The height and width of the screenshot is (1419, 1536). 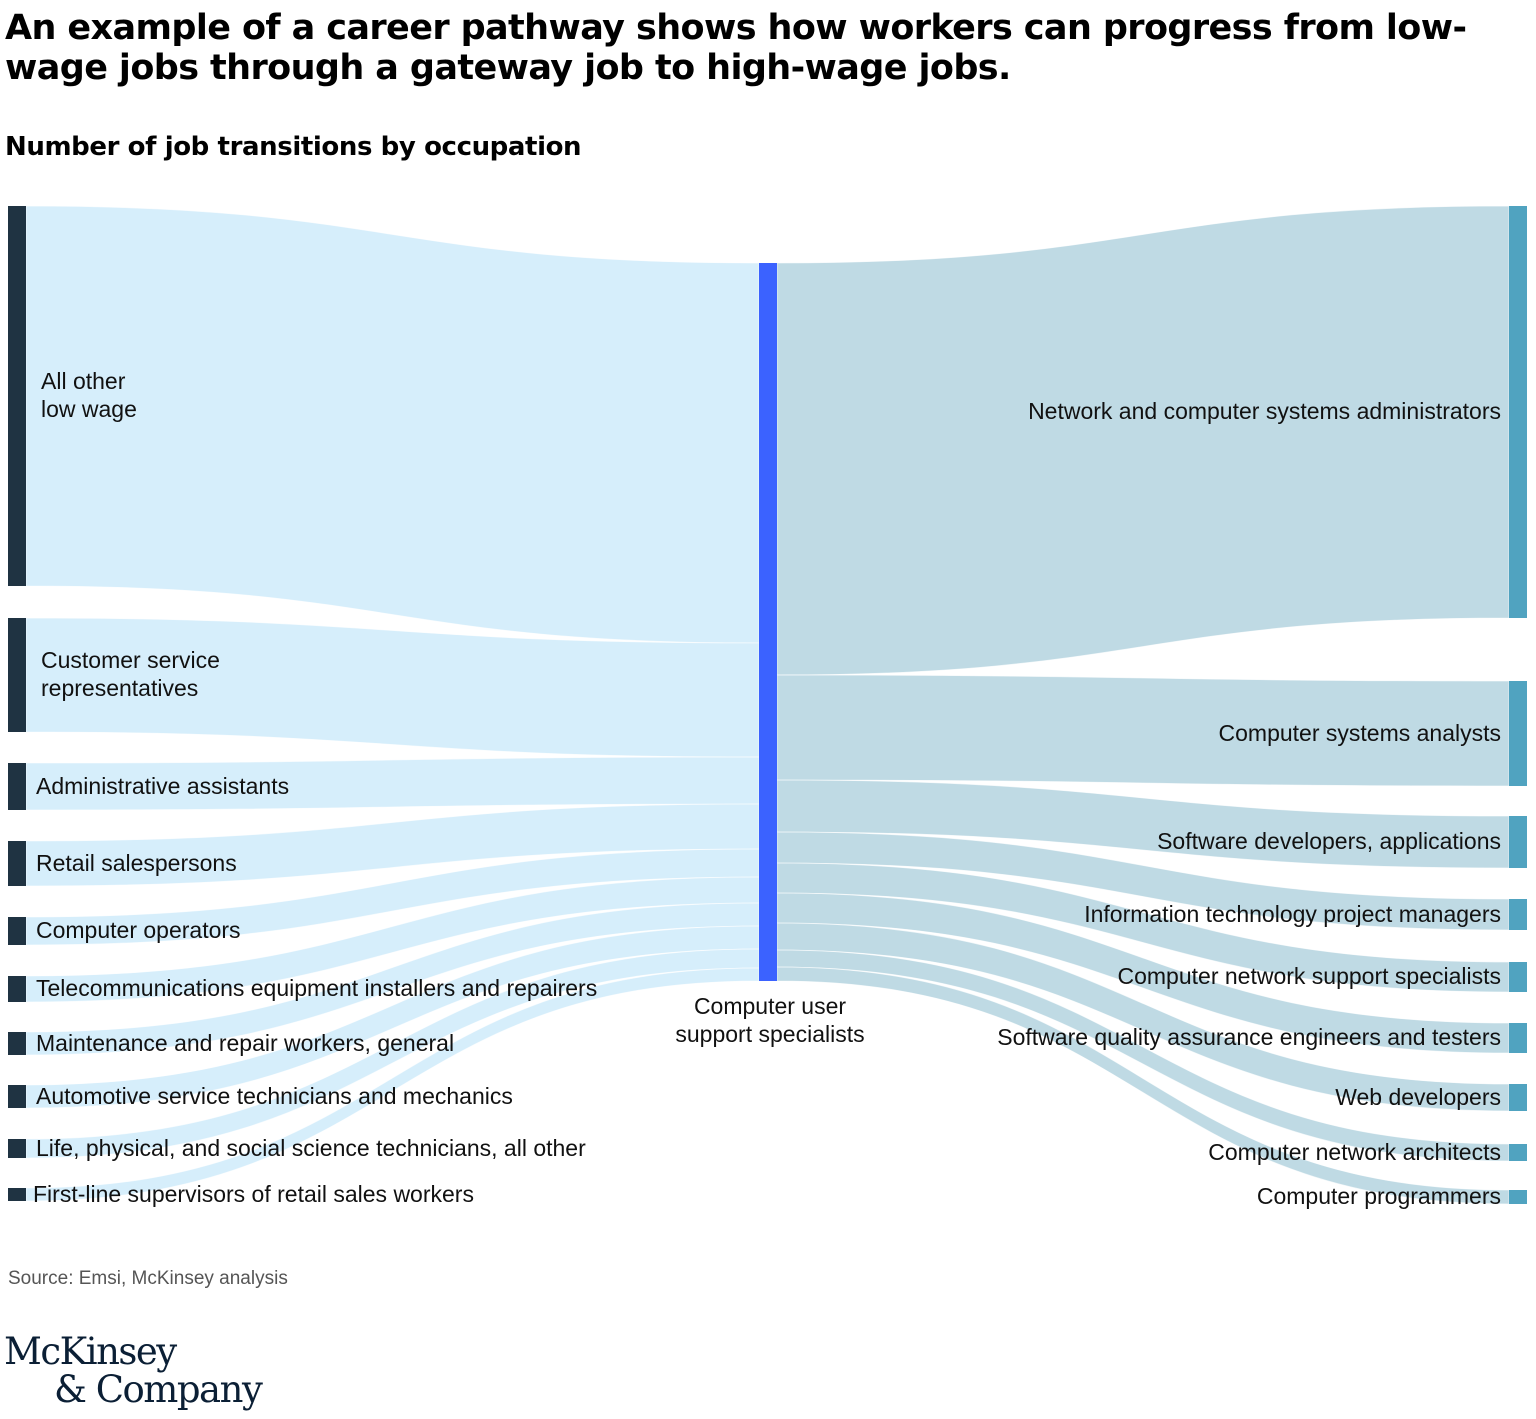 I want to click on label-computer-systems-analysts: Computer systems analysts, so click(x=1360, y=733).